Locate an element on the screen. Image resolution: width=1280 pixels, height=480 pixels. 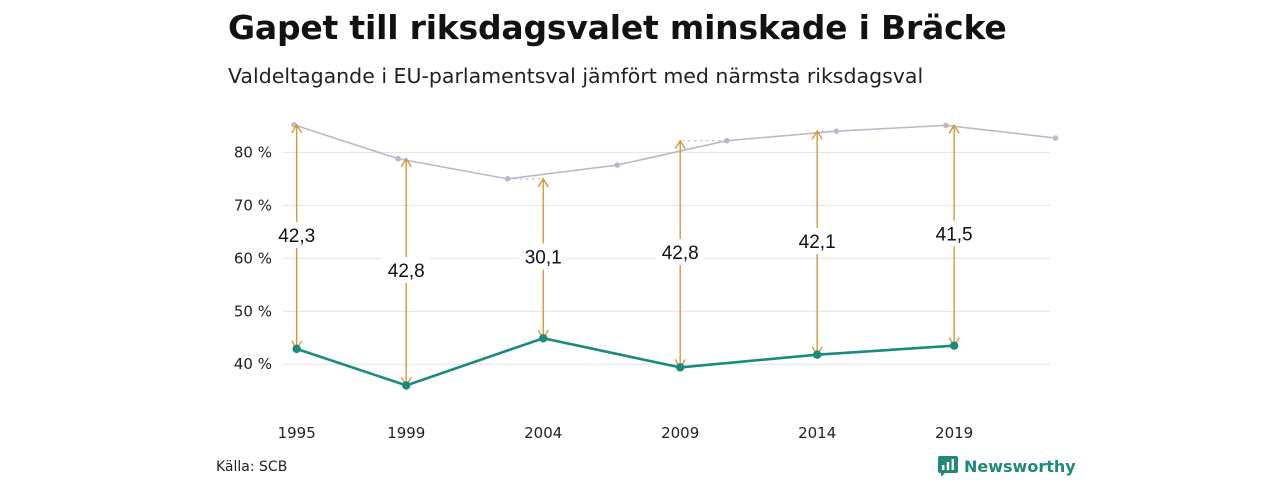
gap-label: 42,1 is located at coordinates (817, 242).